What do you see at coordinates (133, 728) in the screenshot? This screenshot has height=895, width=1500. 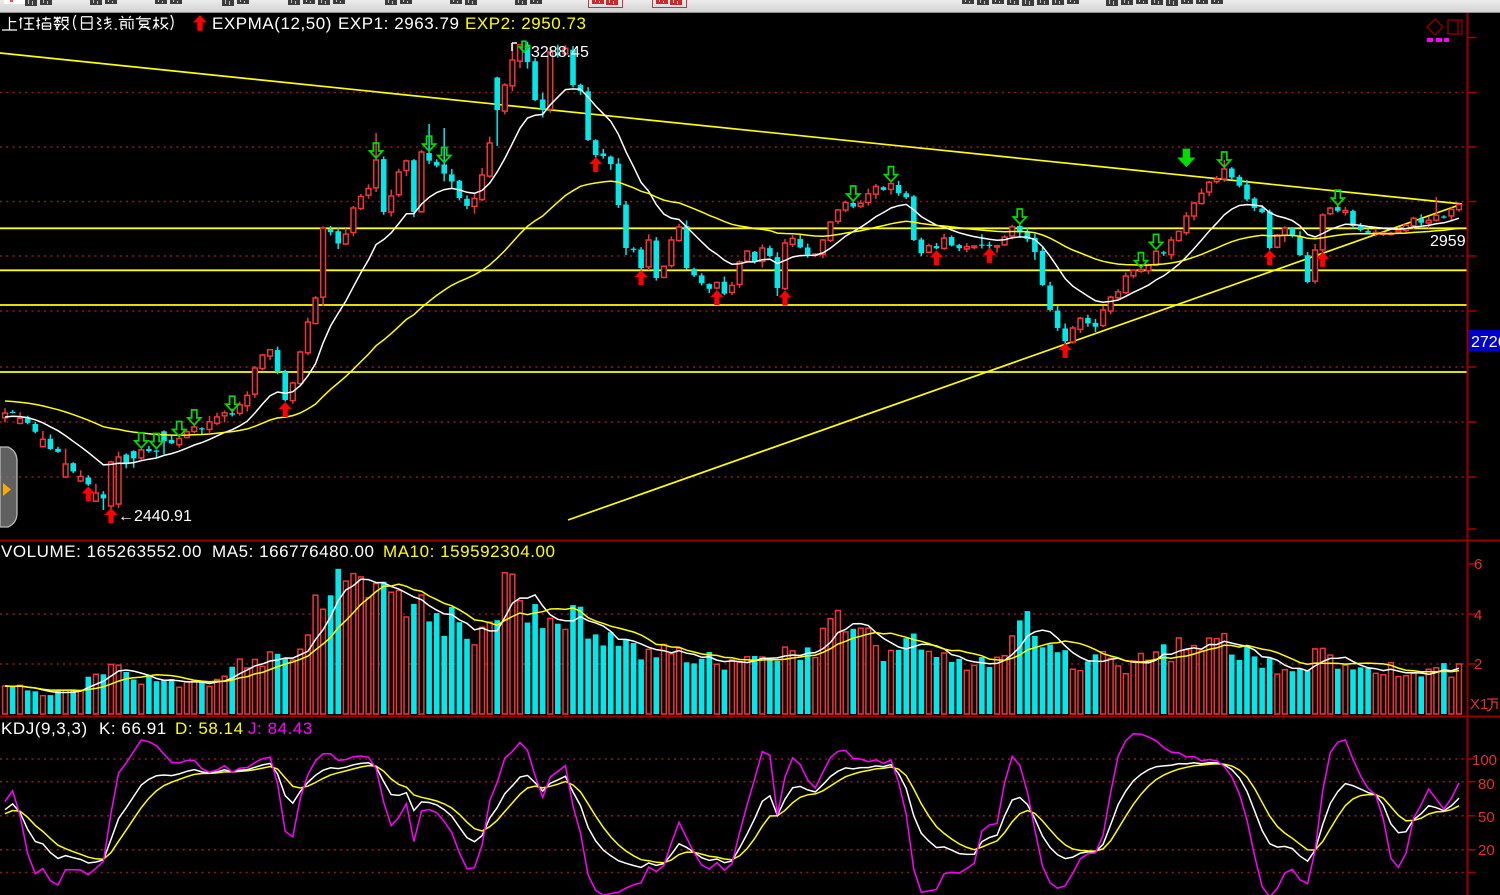 I see `svg-text: K: 66.91` at bounding box center [133, 728].